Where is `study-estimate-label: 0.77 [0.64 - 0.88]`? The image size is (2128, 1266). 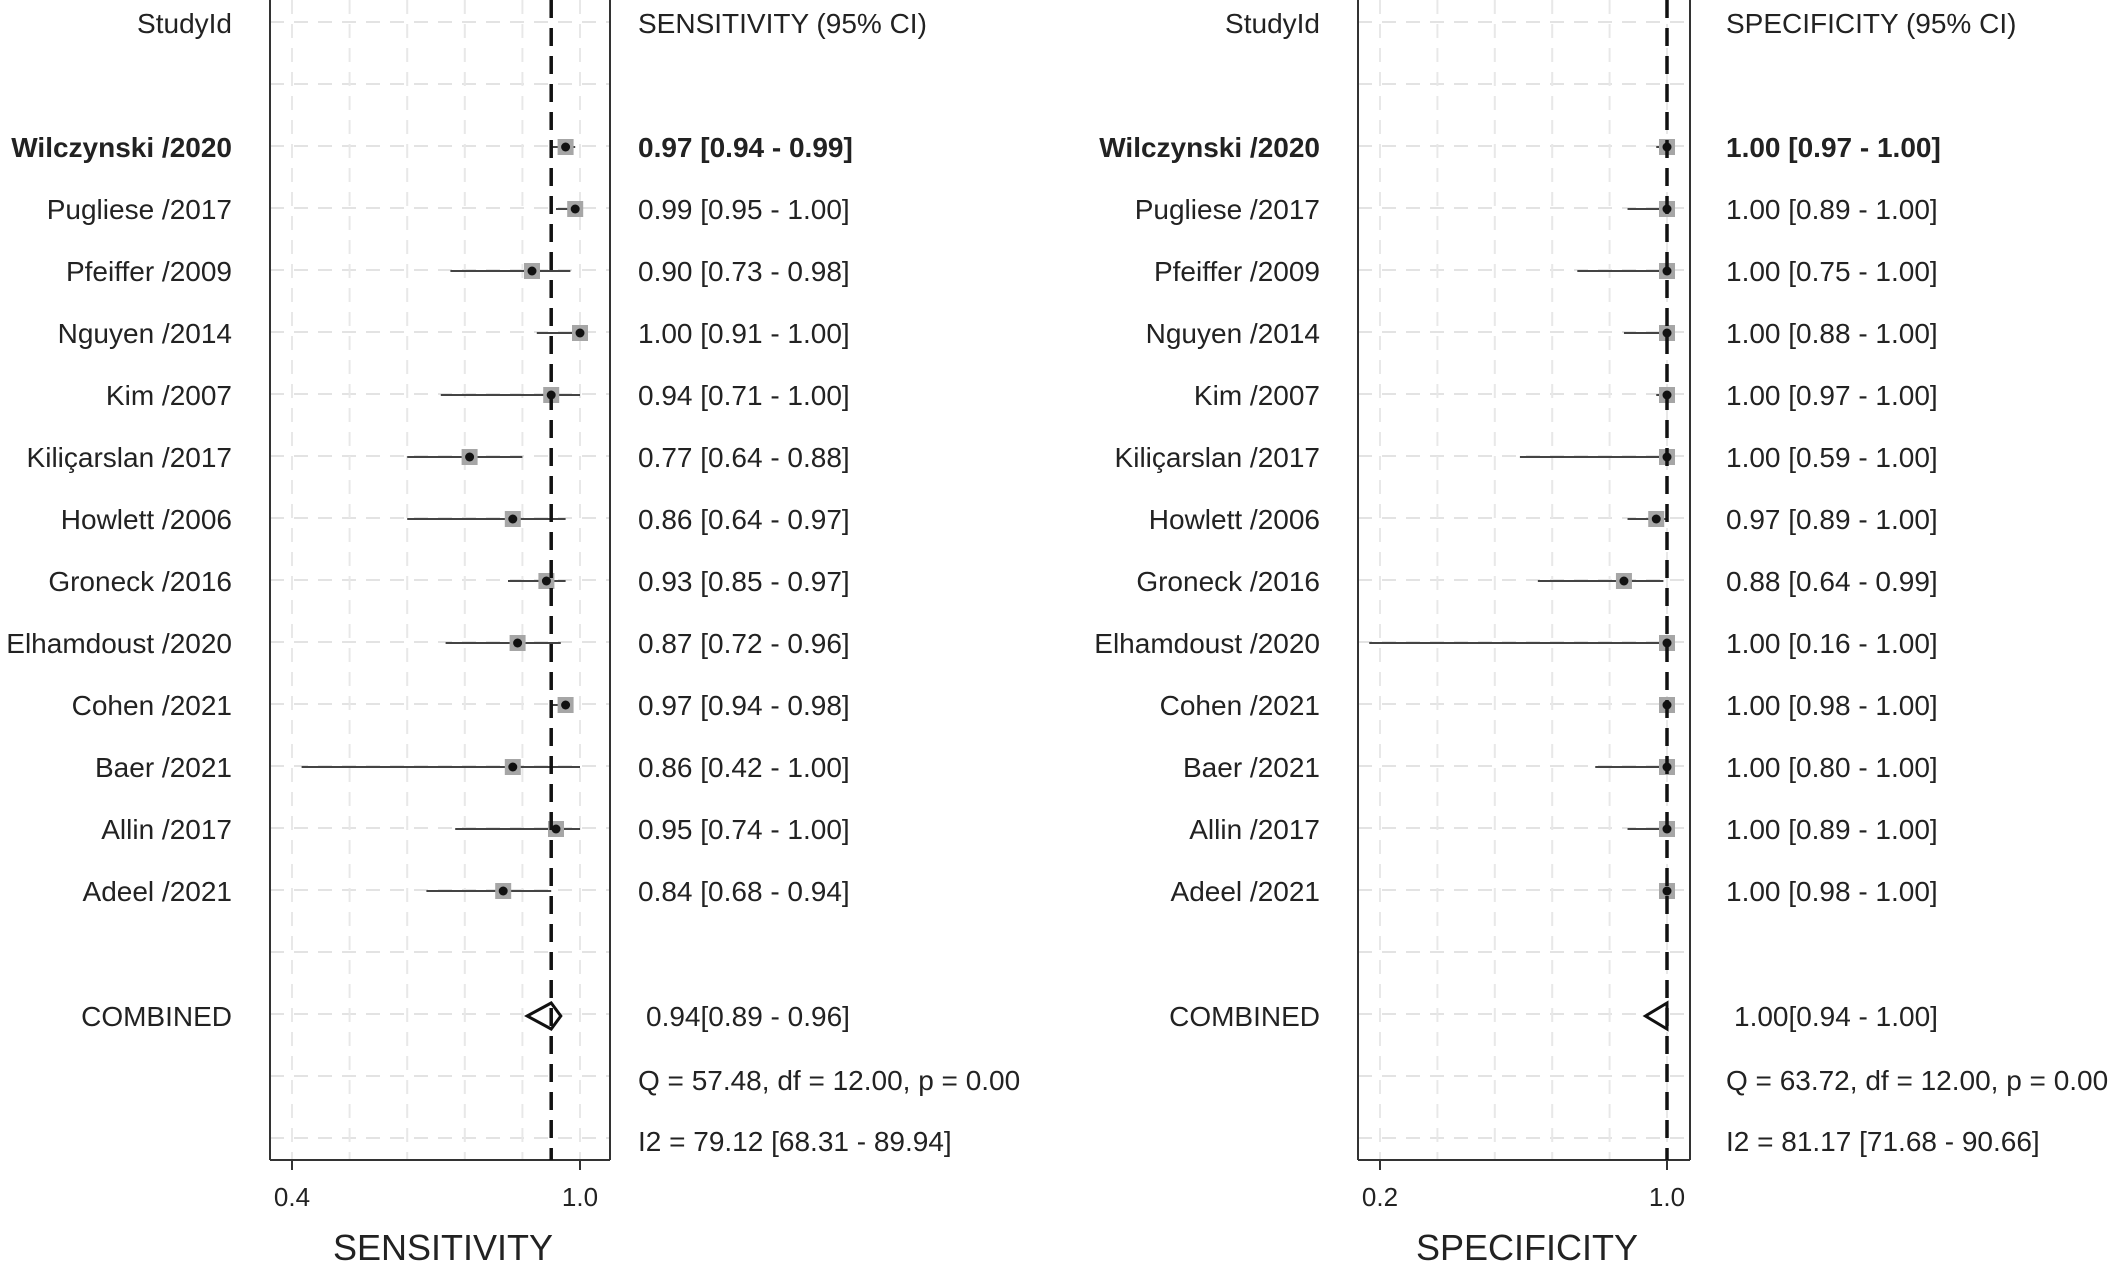 study-estimate-label: 0.77 [0.64 - 0.88] is located at coordinates (744, 457).